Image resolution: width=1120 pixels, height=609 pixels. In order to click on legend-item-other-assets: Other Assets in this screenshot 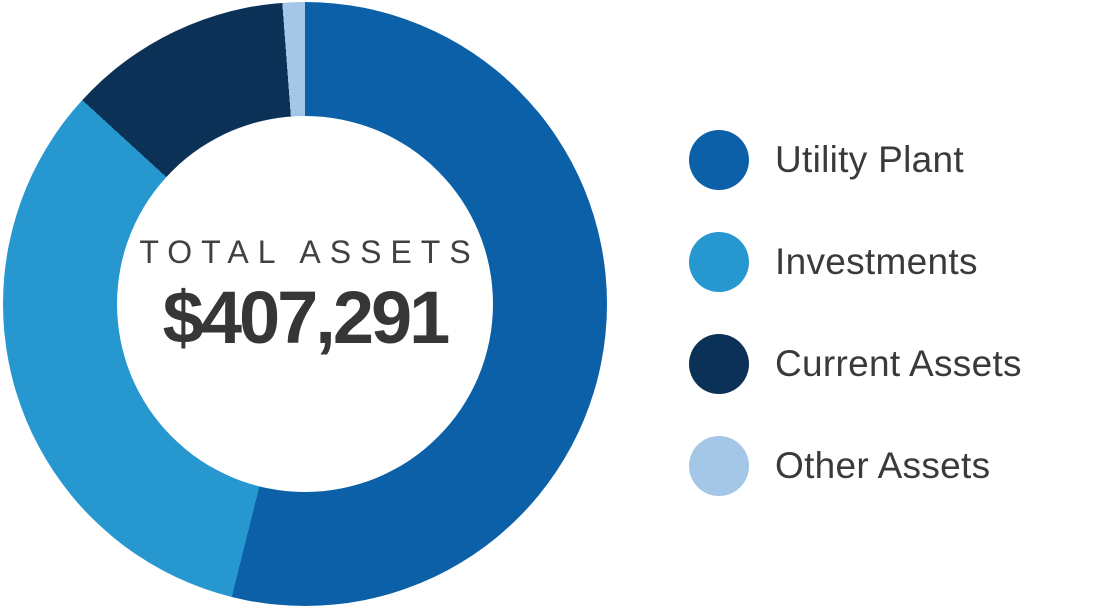, I will do `click(855, 466)`.